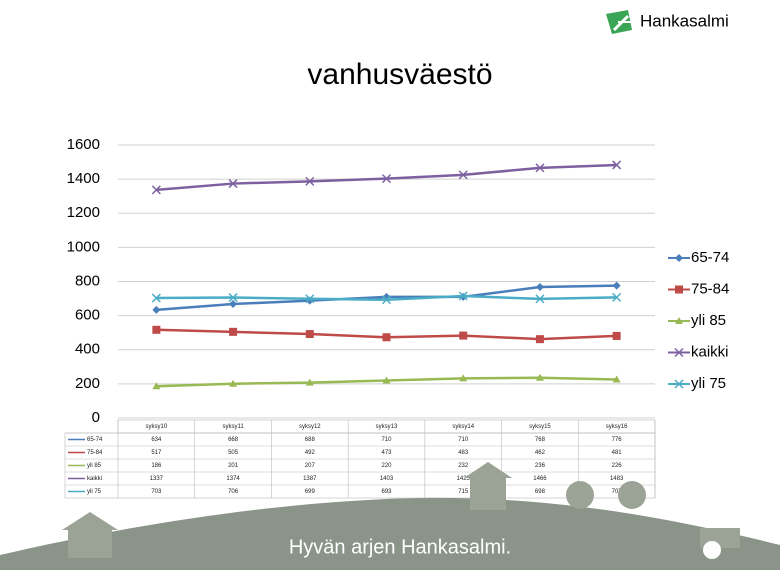  What do you see at coordinates (94, 479) in the screenshot?
I see `table-row-label: kaikki` at bounding box center [94, 479].